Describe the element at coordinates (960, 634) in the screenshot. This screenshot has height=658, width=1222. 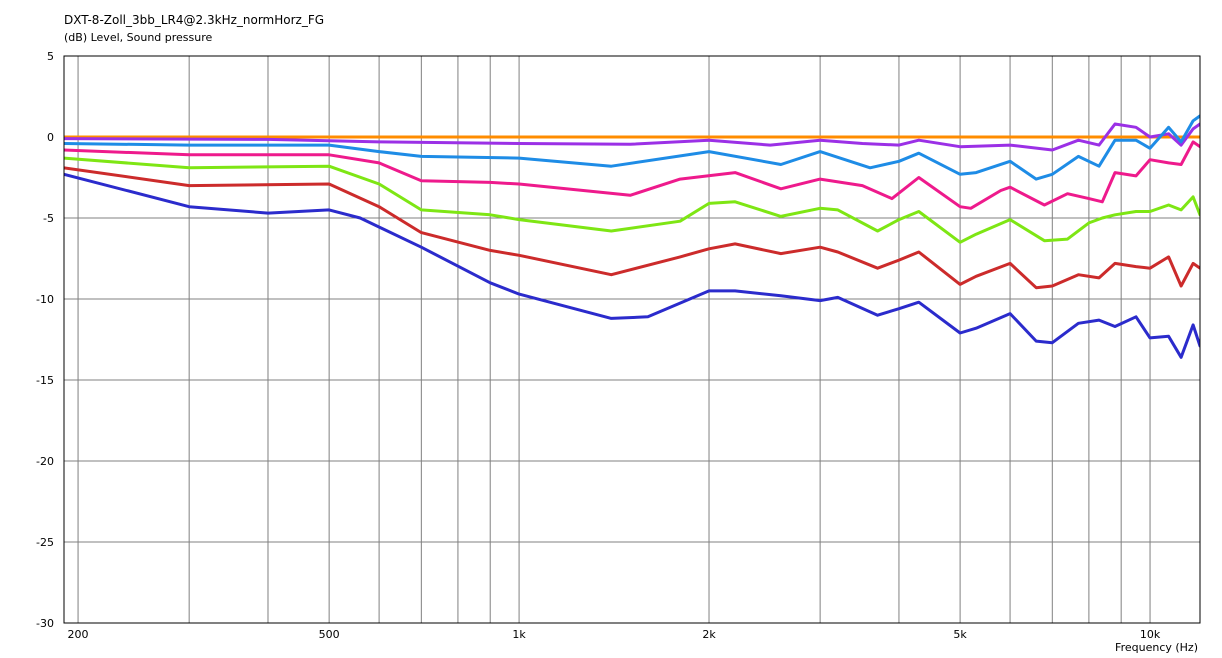
I see `x-tick-label: 5k` at that location.